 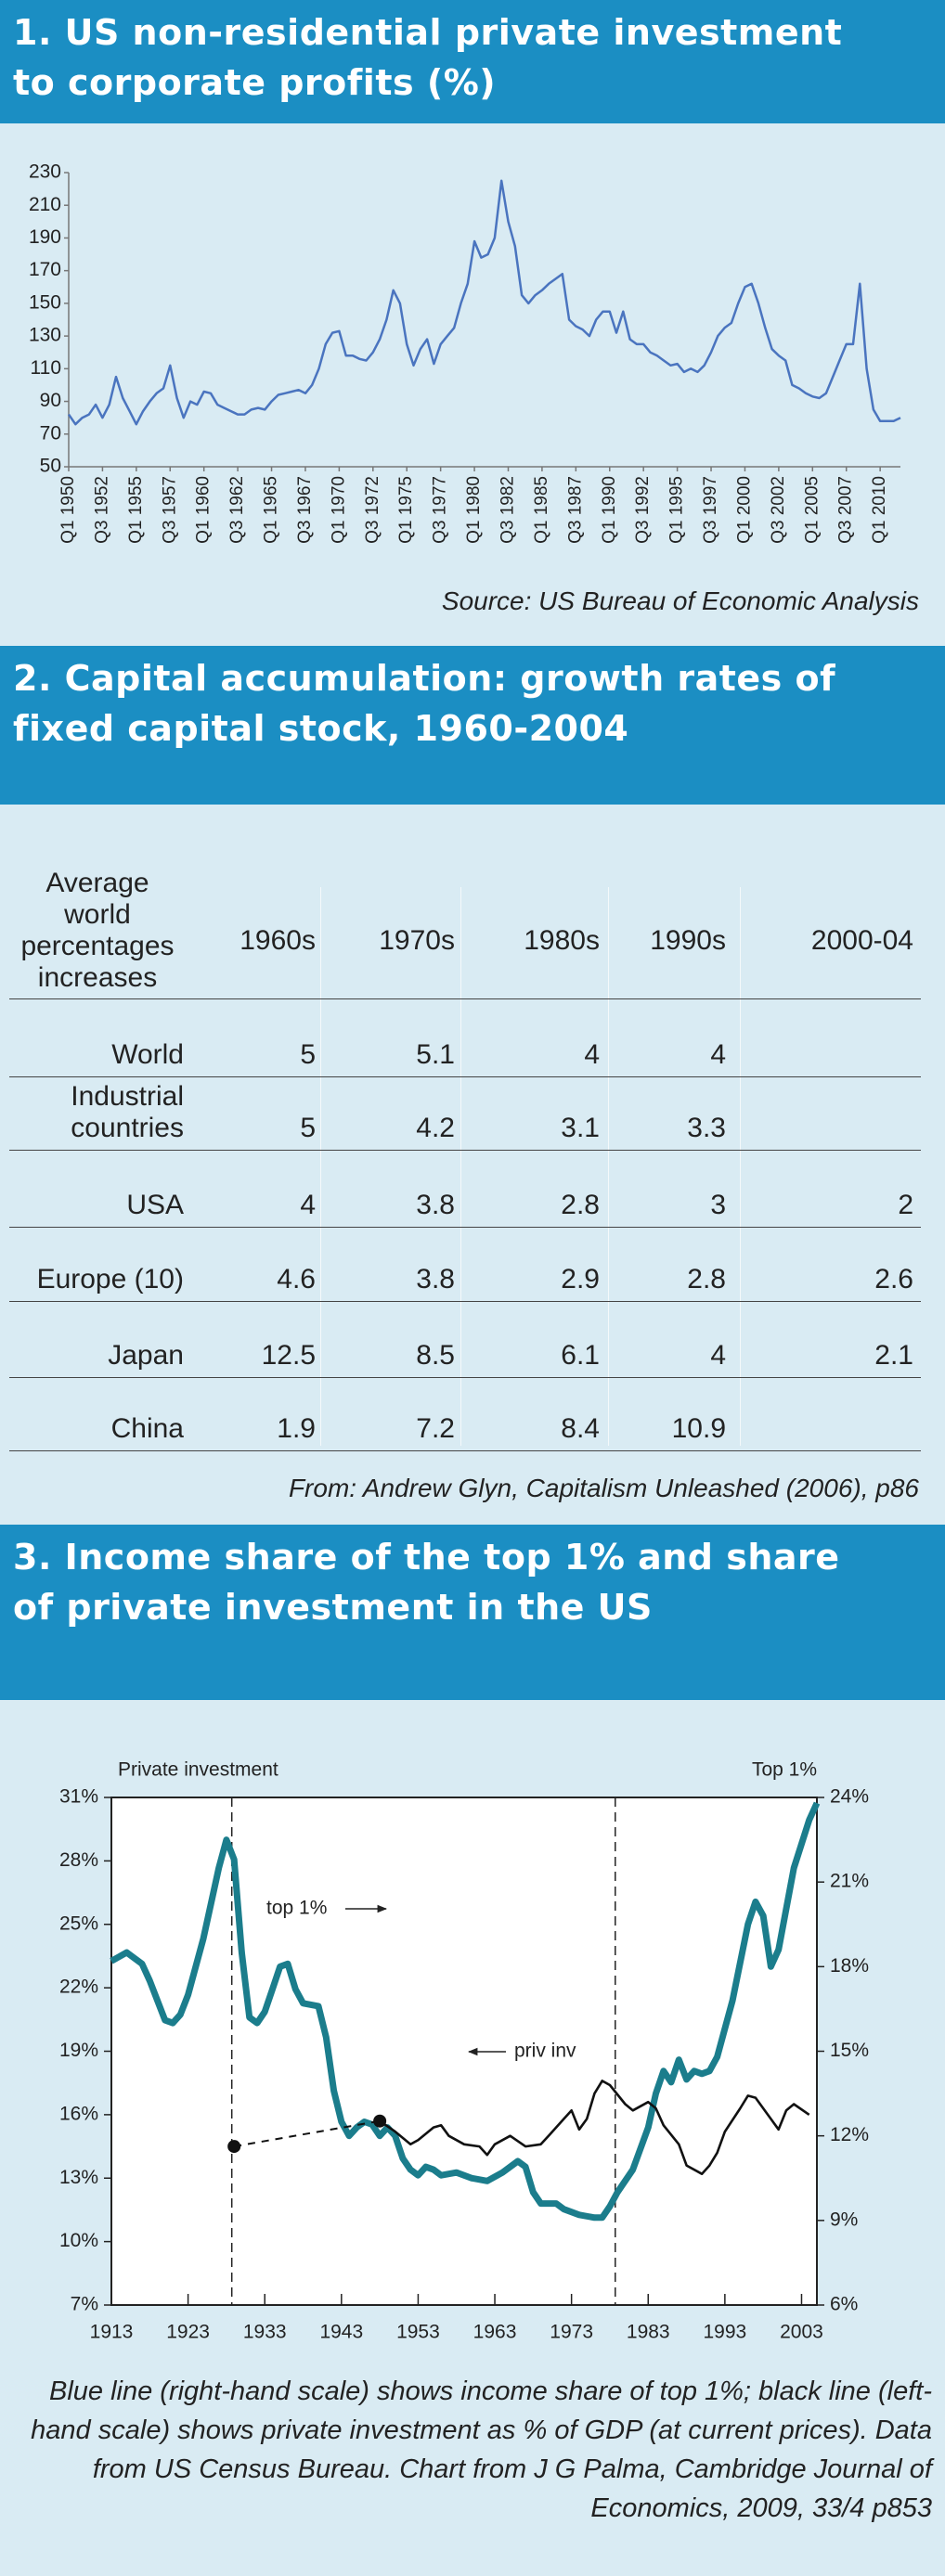 I want to click on table-cell: 6.1, so click(x=580, y=1355).